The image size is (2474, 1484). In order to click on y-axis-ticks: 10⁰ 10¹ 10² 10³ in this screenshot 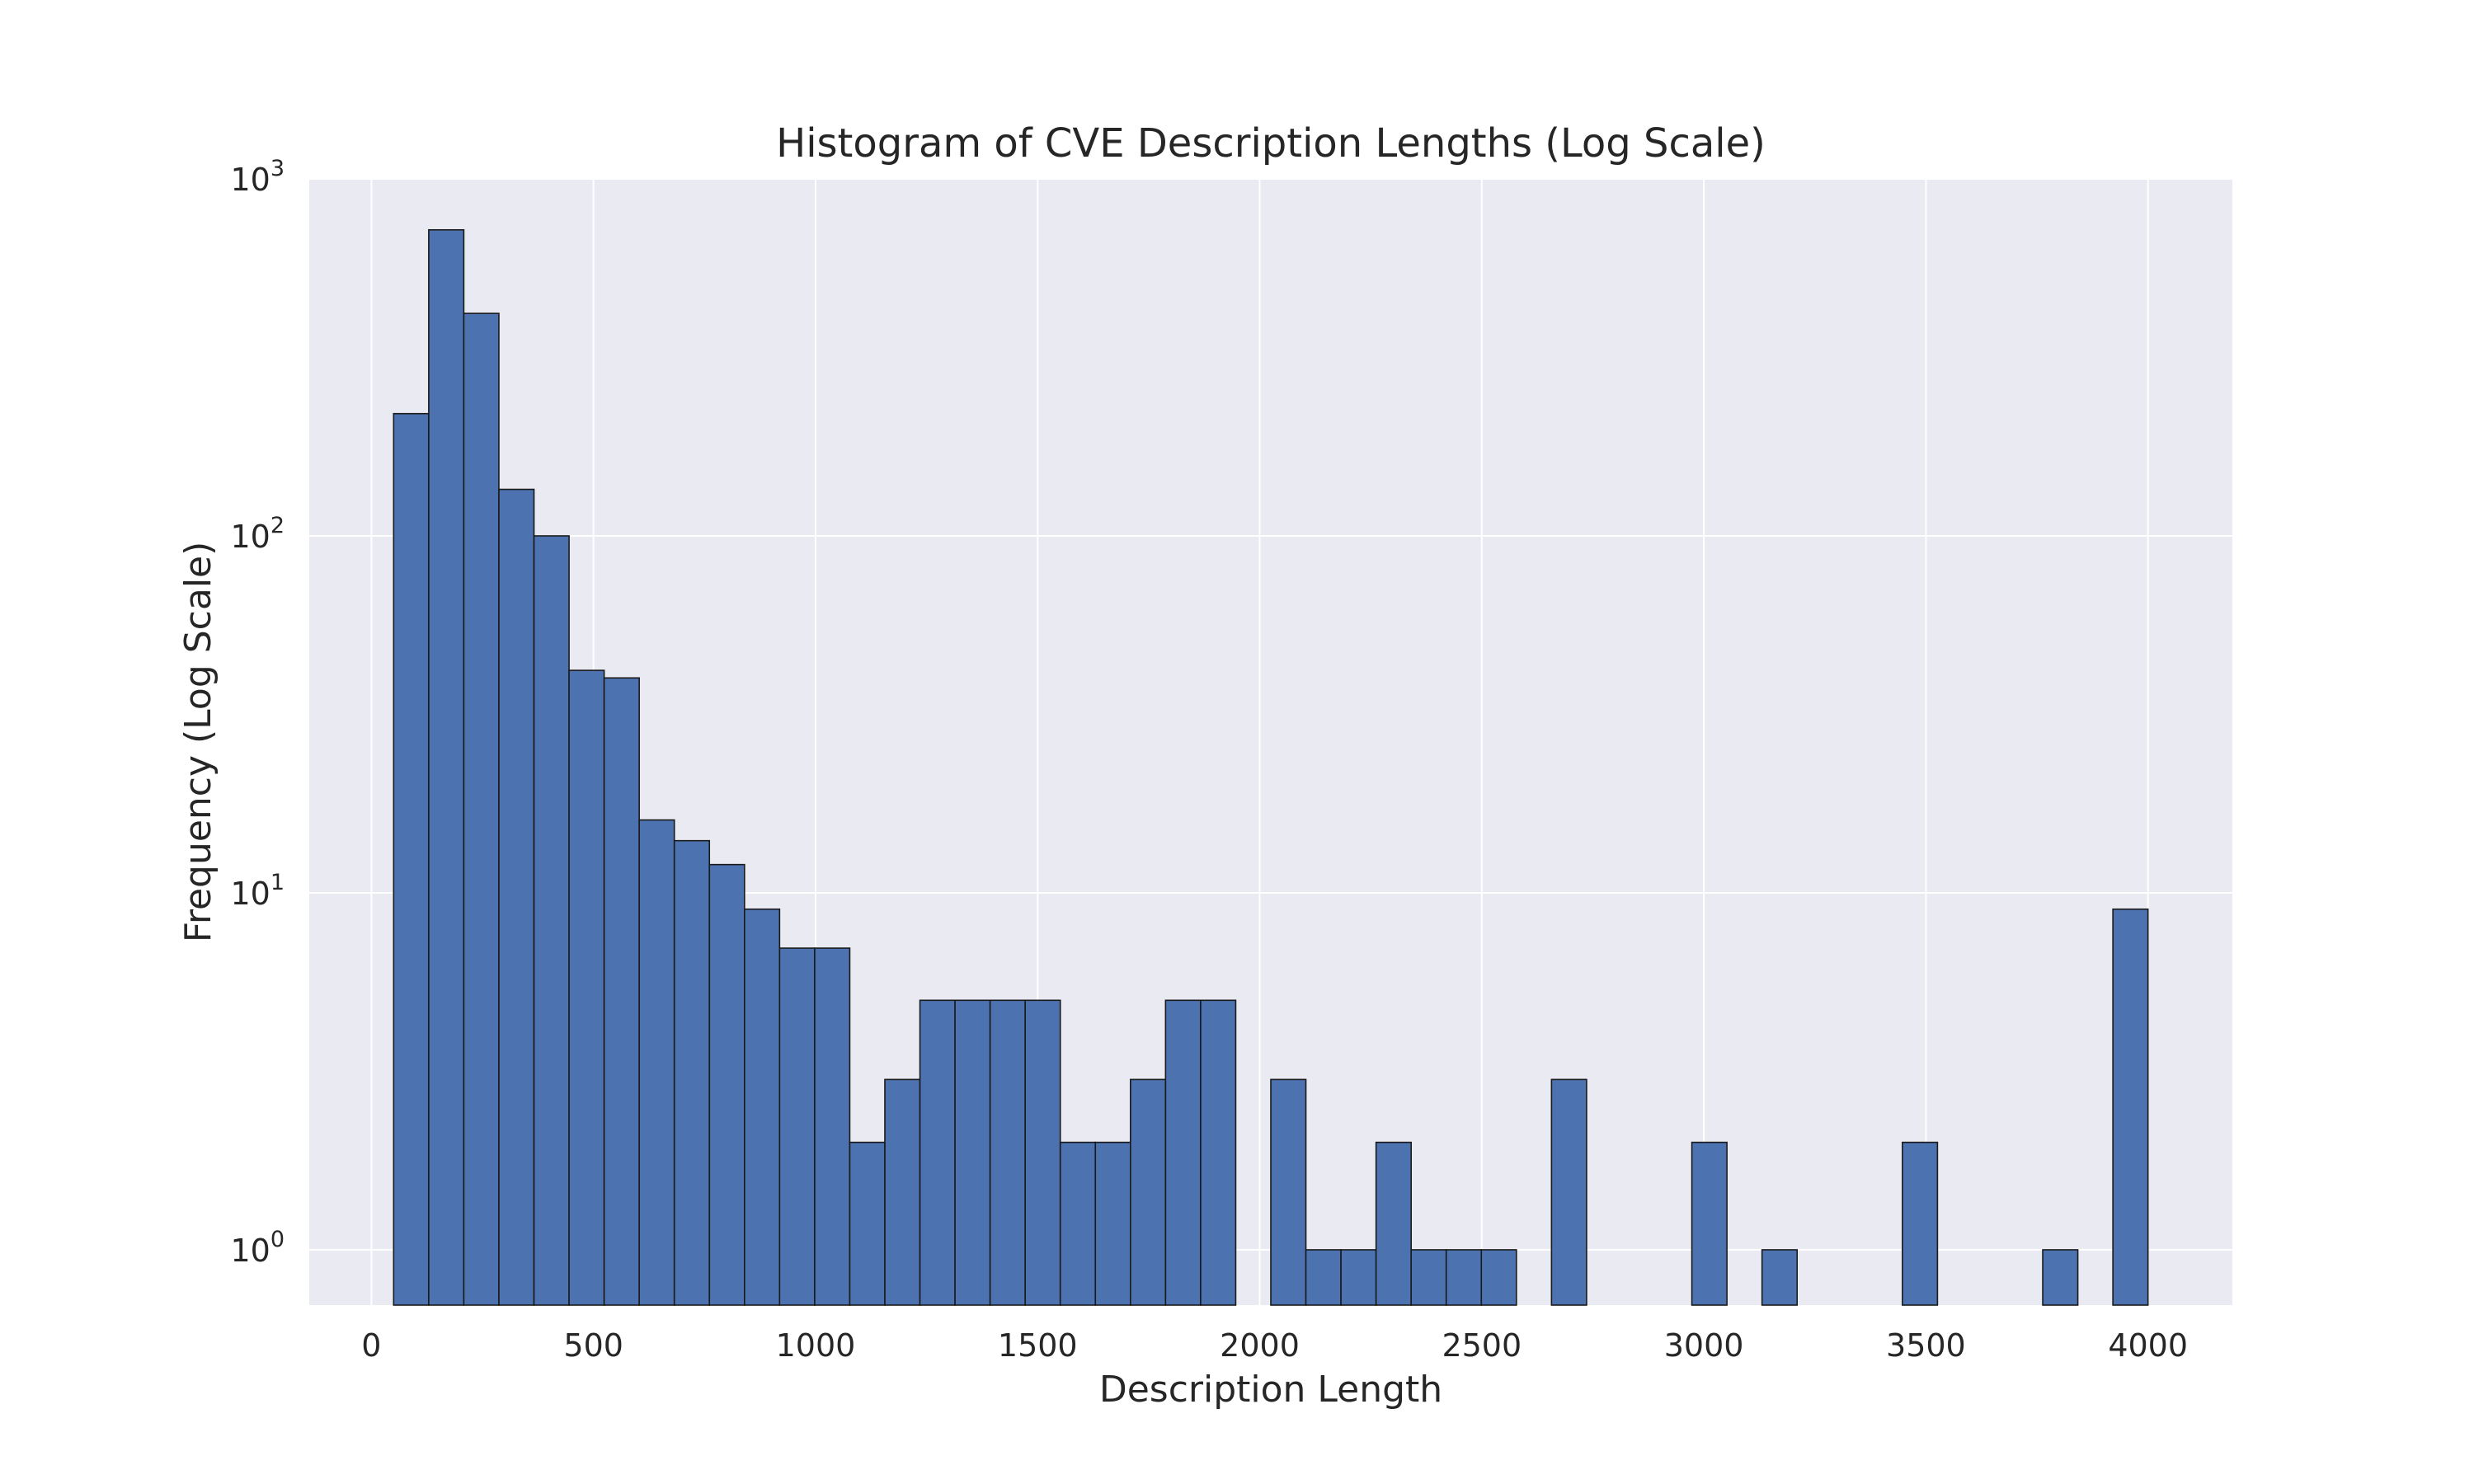, I will do `click(257, 712)`.